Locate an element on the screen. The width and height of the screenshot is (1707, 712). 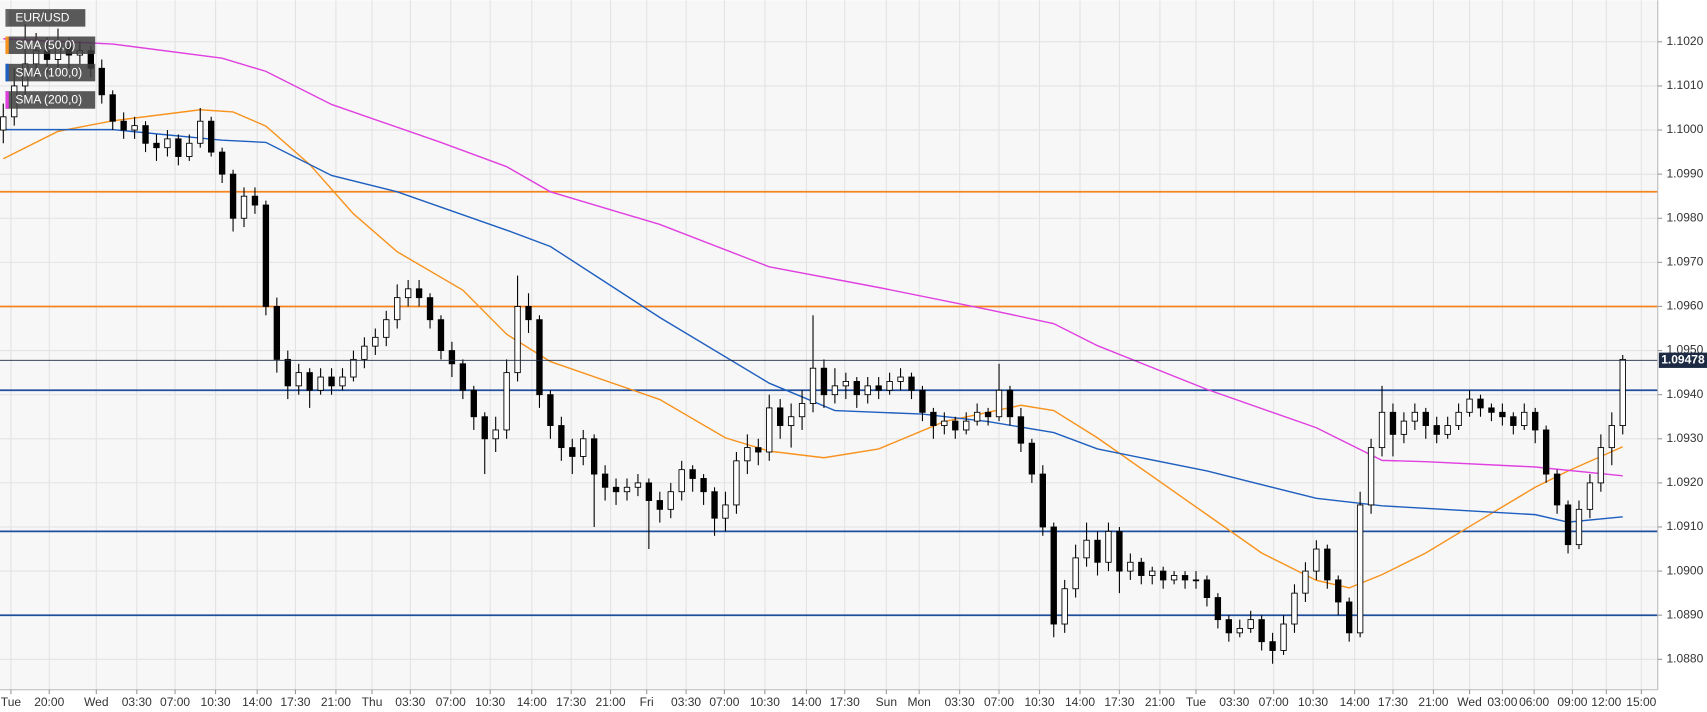
x-tick-label: Sun is located at coordinates (886, 702).